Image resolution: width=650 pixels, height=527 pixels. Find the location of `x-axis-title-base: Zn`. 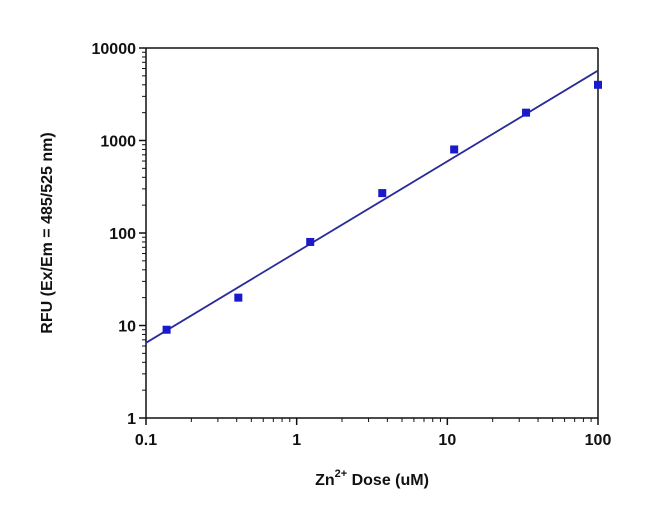

x-axis-title-base: Zn is located at coordinates (325, 480).